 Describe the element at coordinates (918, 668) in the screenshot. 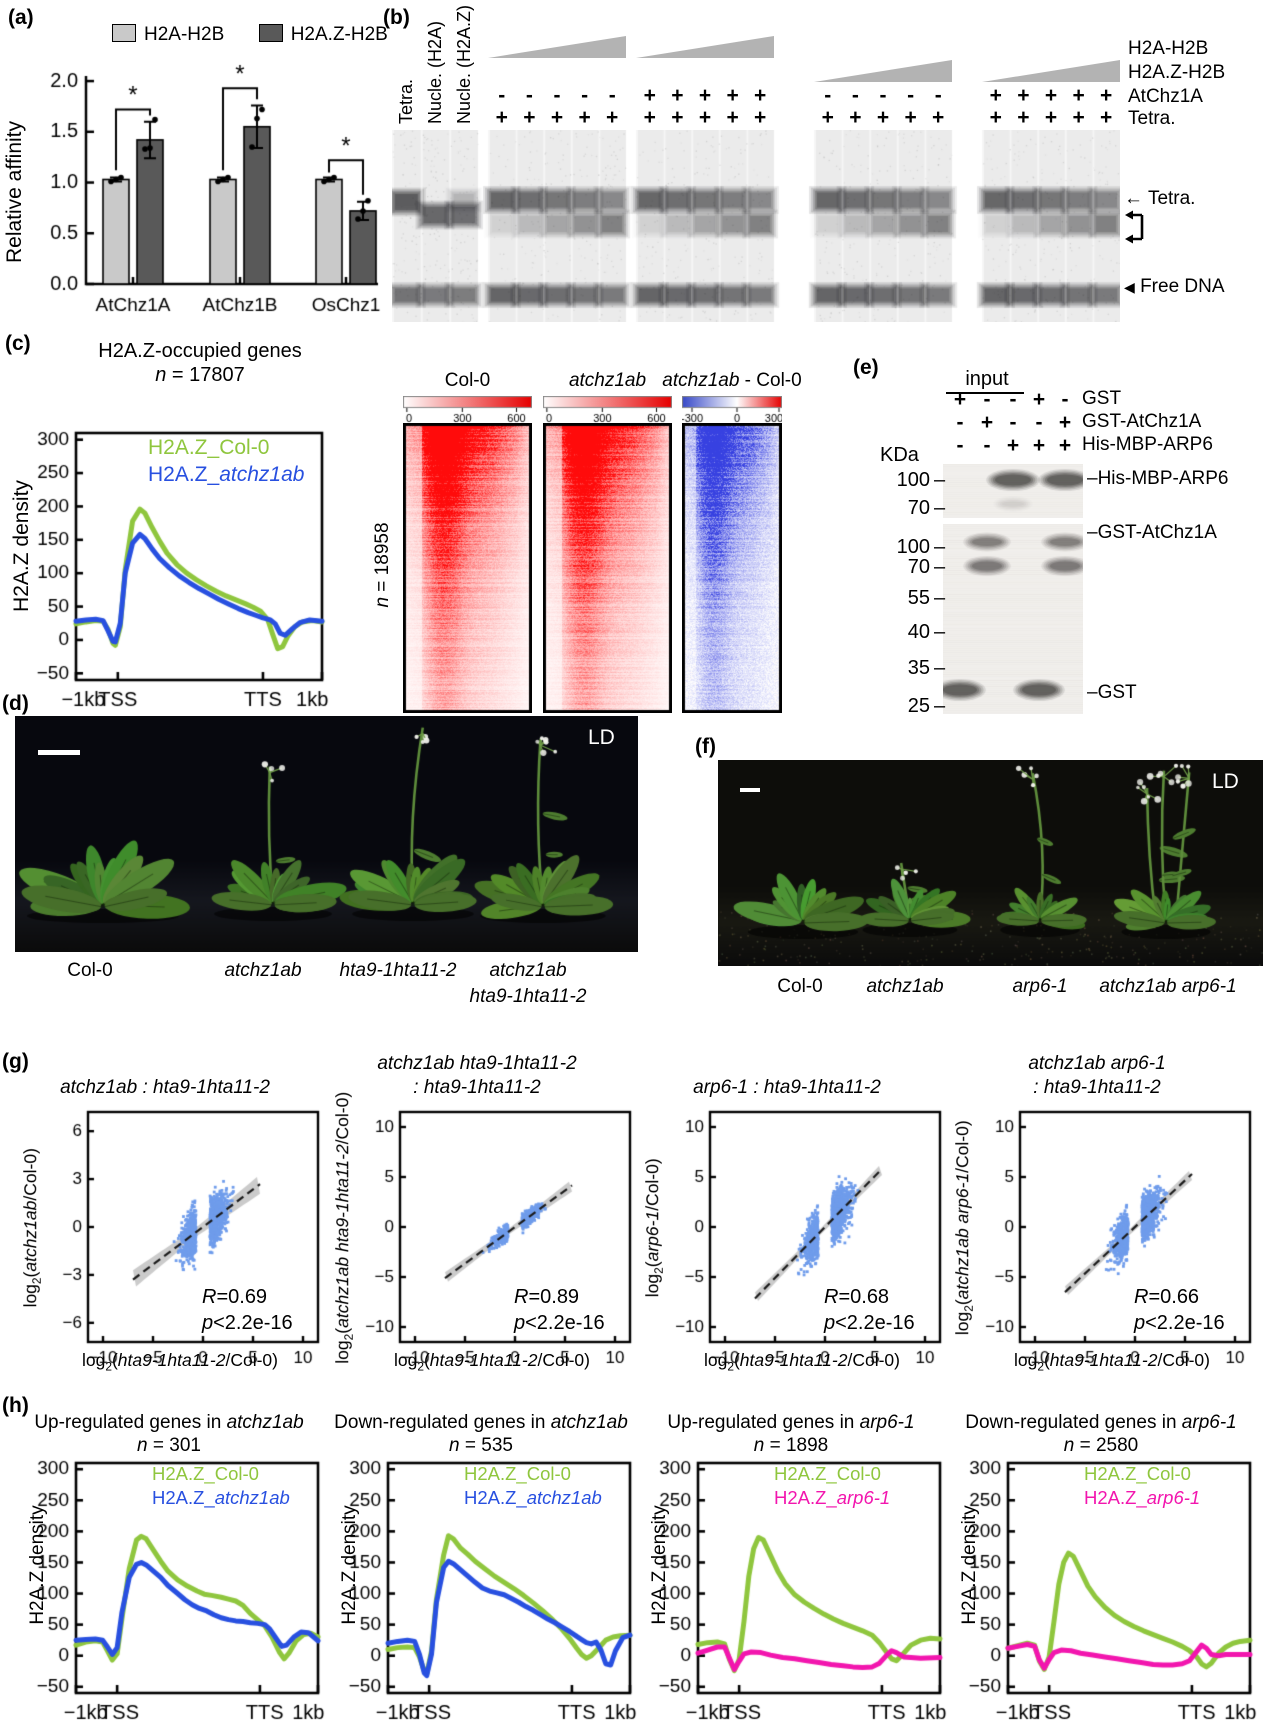

I see `e-ladder-value: 35` at that location.